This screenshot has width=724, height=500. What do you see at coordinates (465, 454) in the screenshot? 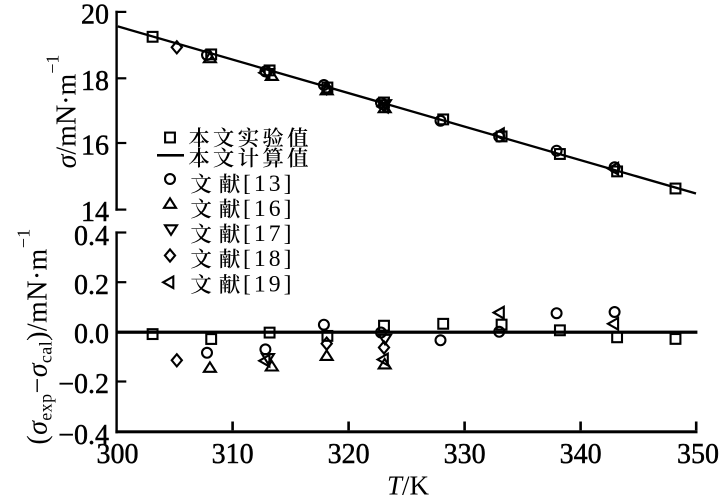
I see `svg-text: 330` at bounding box center [465, 454].